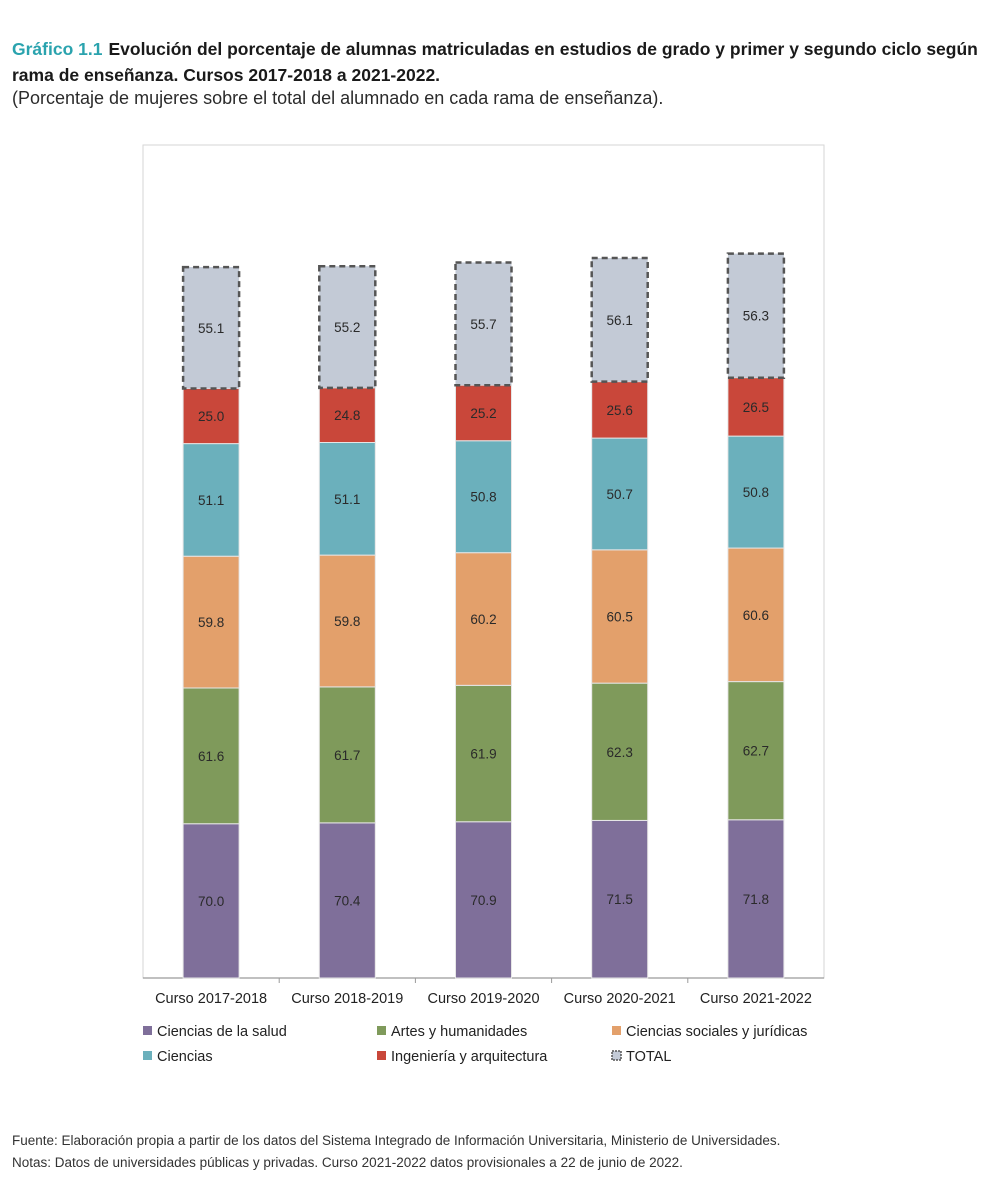 The height and width of the screenshot is (1200, 1006). Describe the element at coordinates (347, 999) in the screenshot. I see `x-tick-label-2: Curso 2018-2019` at that location.